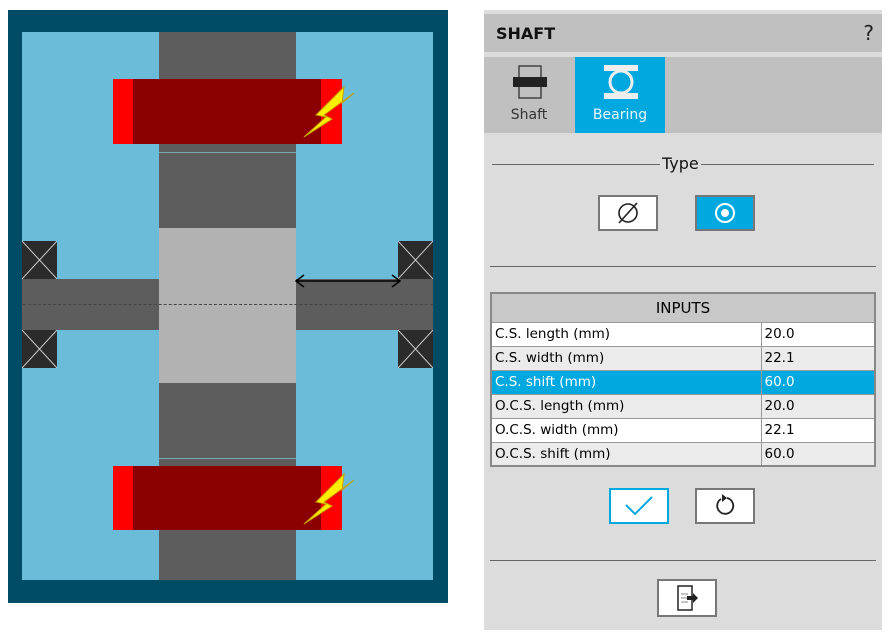 This screenshot has width=894, height=638. What do you see at coordinates (529, 115) in the screenshot?
I see `tab-label: Shaft` at bounding box center [529, 115].